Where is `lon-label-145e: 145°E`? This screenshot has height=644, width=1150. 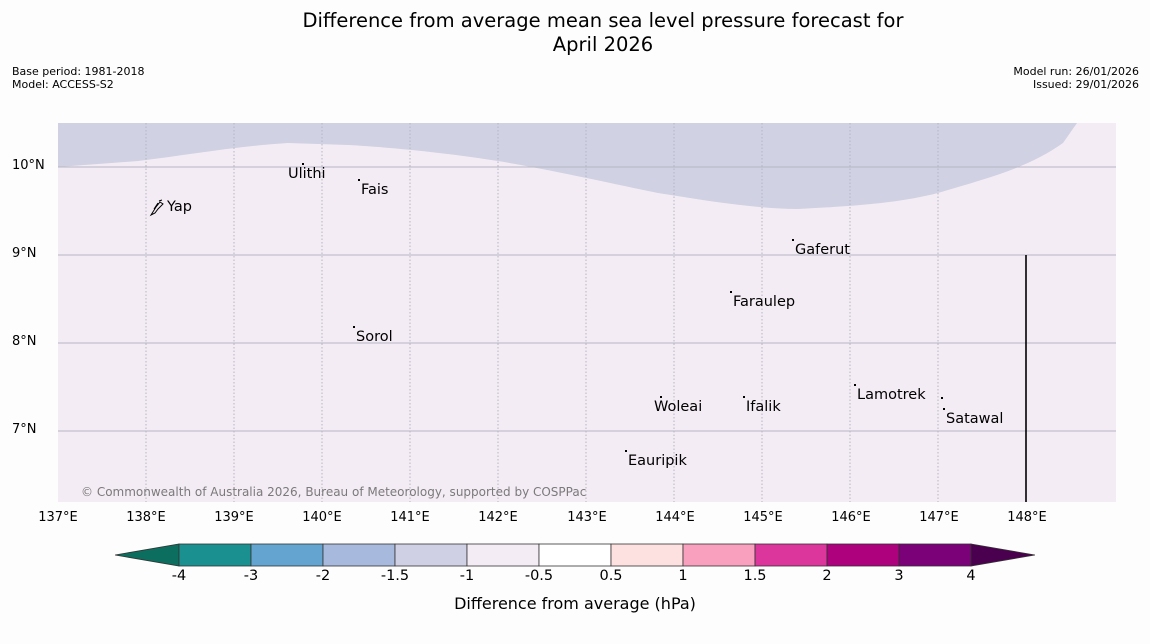
lon-label-145e: 145°E is located at coordinates (763, 517).